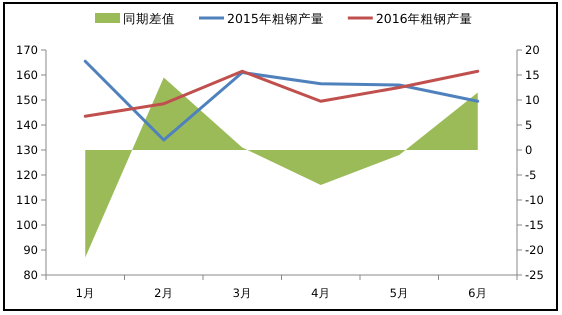  I want to click on y2-tick-label: 20, so click(532, 50).